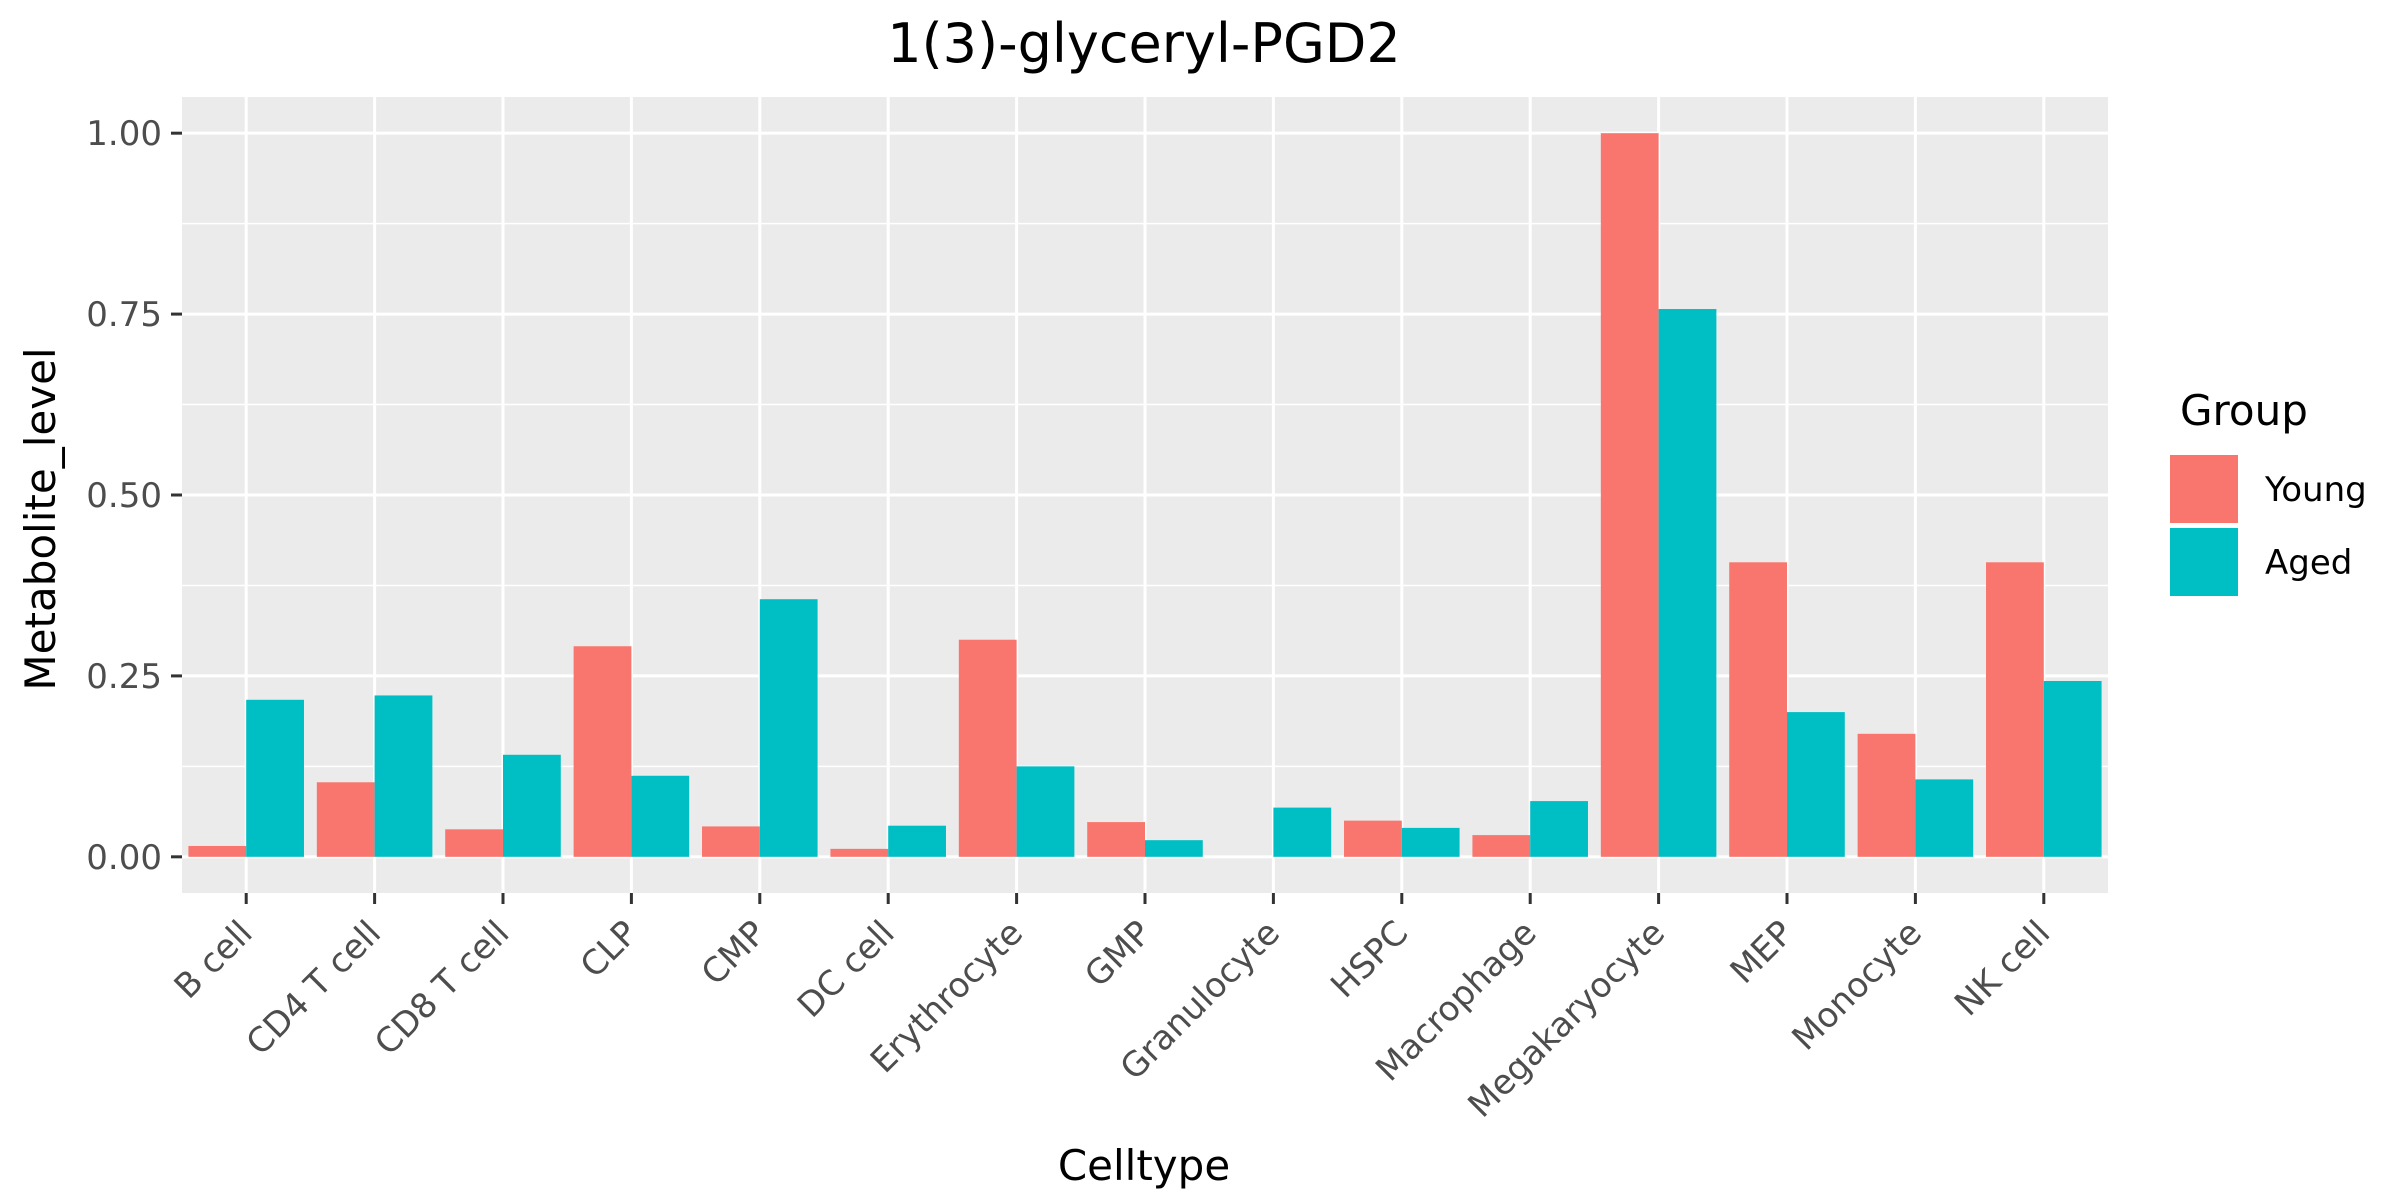 The image size is (2400, 1200). What do you see at coordinates (1118, 954) in the screenshot?
I see `x-tick-label: GMP` at bounding box center [1118, 954].